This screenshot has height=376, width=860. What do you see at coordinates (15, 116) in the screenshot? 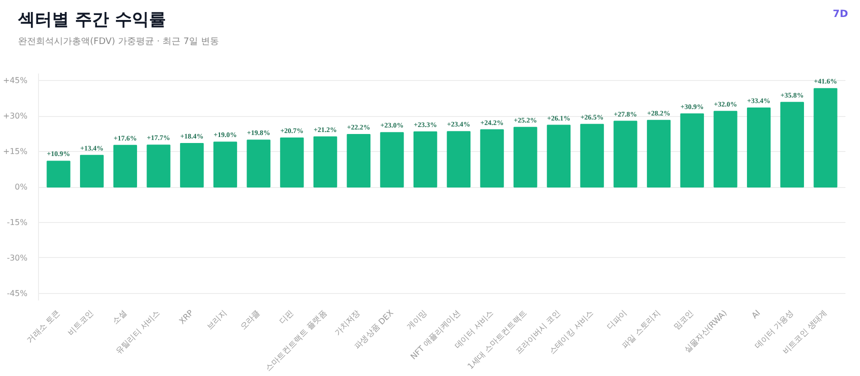
I see `y-tick-label: +30%` at bounding box center [15, 116].